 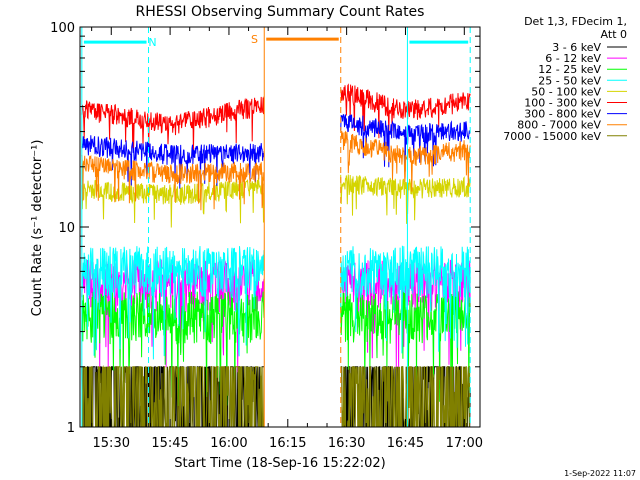 What do you see at coordinates (566, 91) in the screenshot?
I see `legend-entry-label: 50 - 100 keV` at bounding box center [566, 91].